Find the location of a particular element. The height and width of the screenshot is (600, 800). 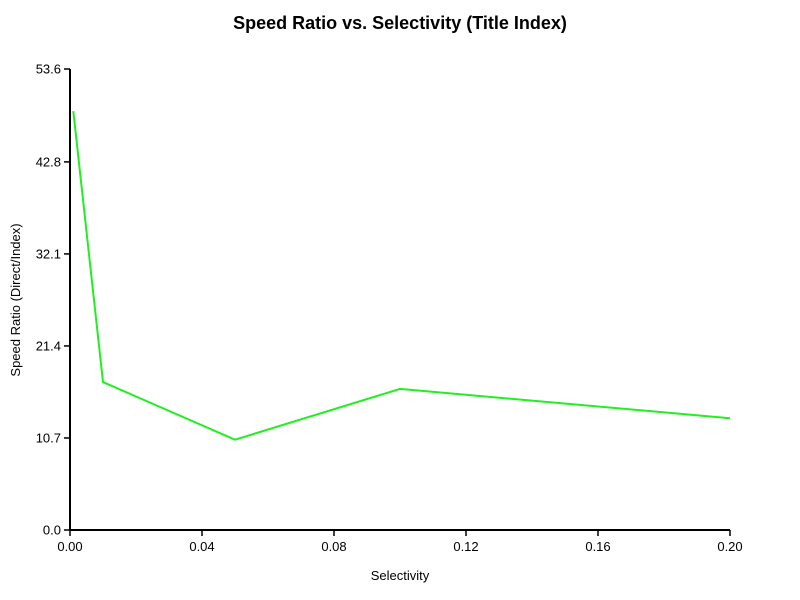

x-tick-label: 0.00 is located at coordinates (69, 546).